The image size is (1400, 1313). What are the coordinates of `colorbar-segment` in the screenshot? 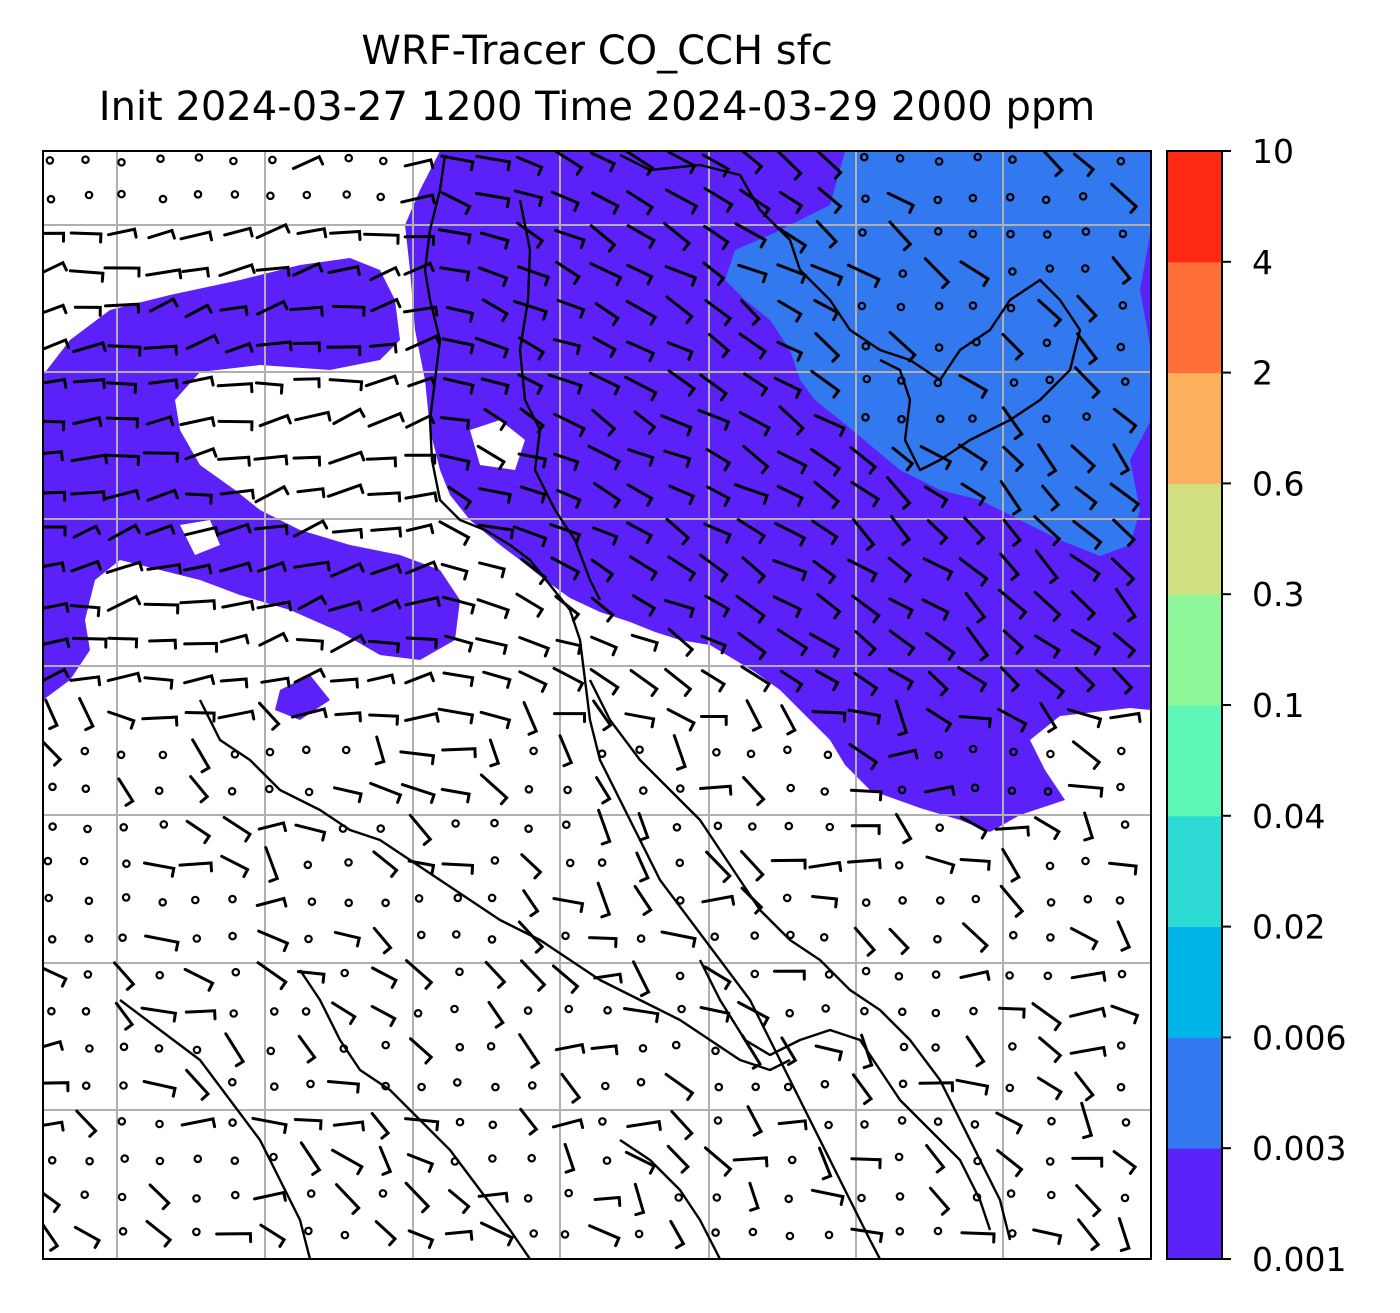 It's located at (1194, 871).